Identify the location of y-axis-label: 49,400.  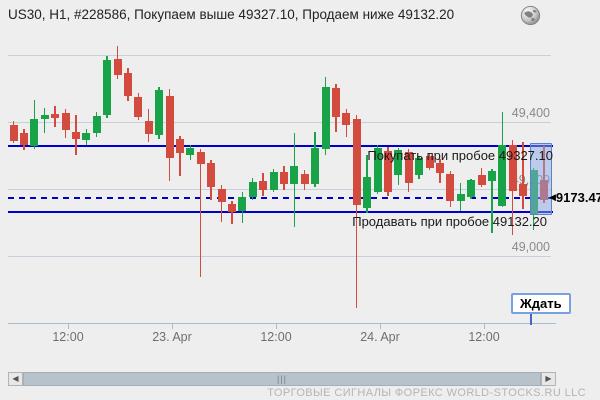
(530, 113).